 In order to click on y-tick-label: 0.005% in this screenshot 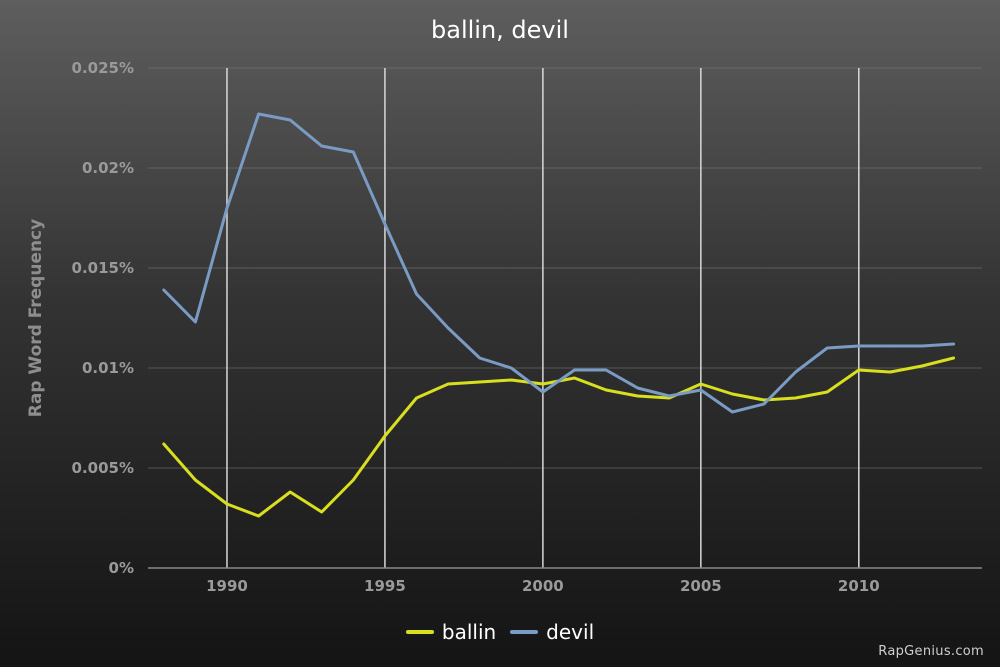, I will do `click(103, 468)`.